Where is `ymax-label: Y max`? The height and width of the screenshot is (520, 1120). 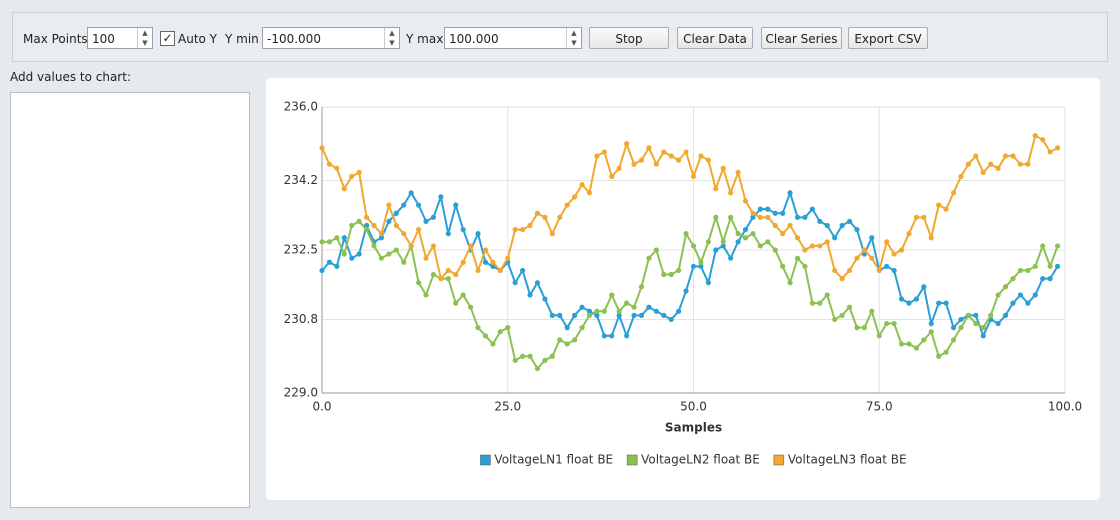 ymax-label: Y max is located at coordinates (425, 39).